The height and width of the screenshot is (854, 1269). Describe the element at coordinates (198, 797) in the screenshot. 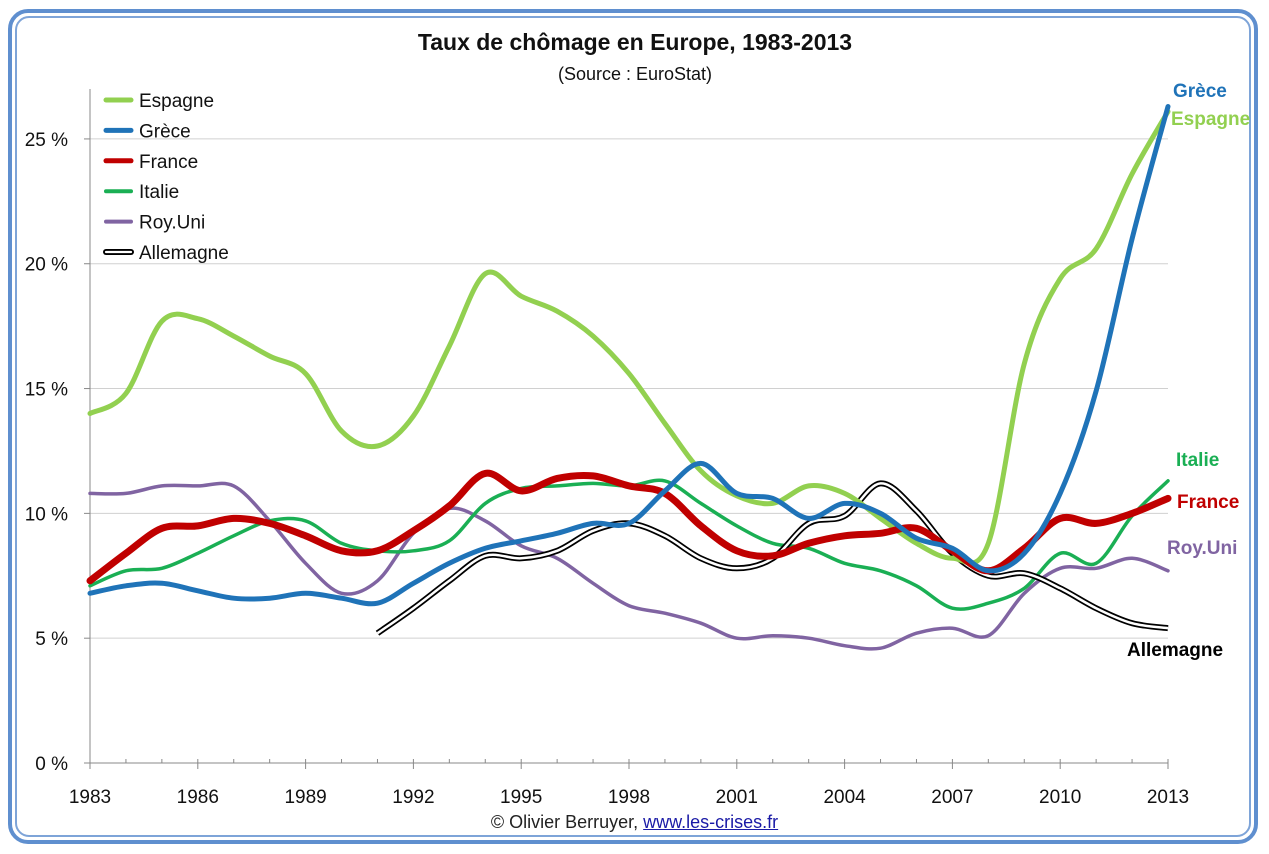

I see `x-tick-label: 1986` at that location.